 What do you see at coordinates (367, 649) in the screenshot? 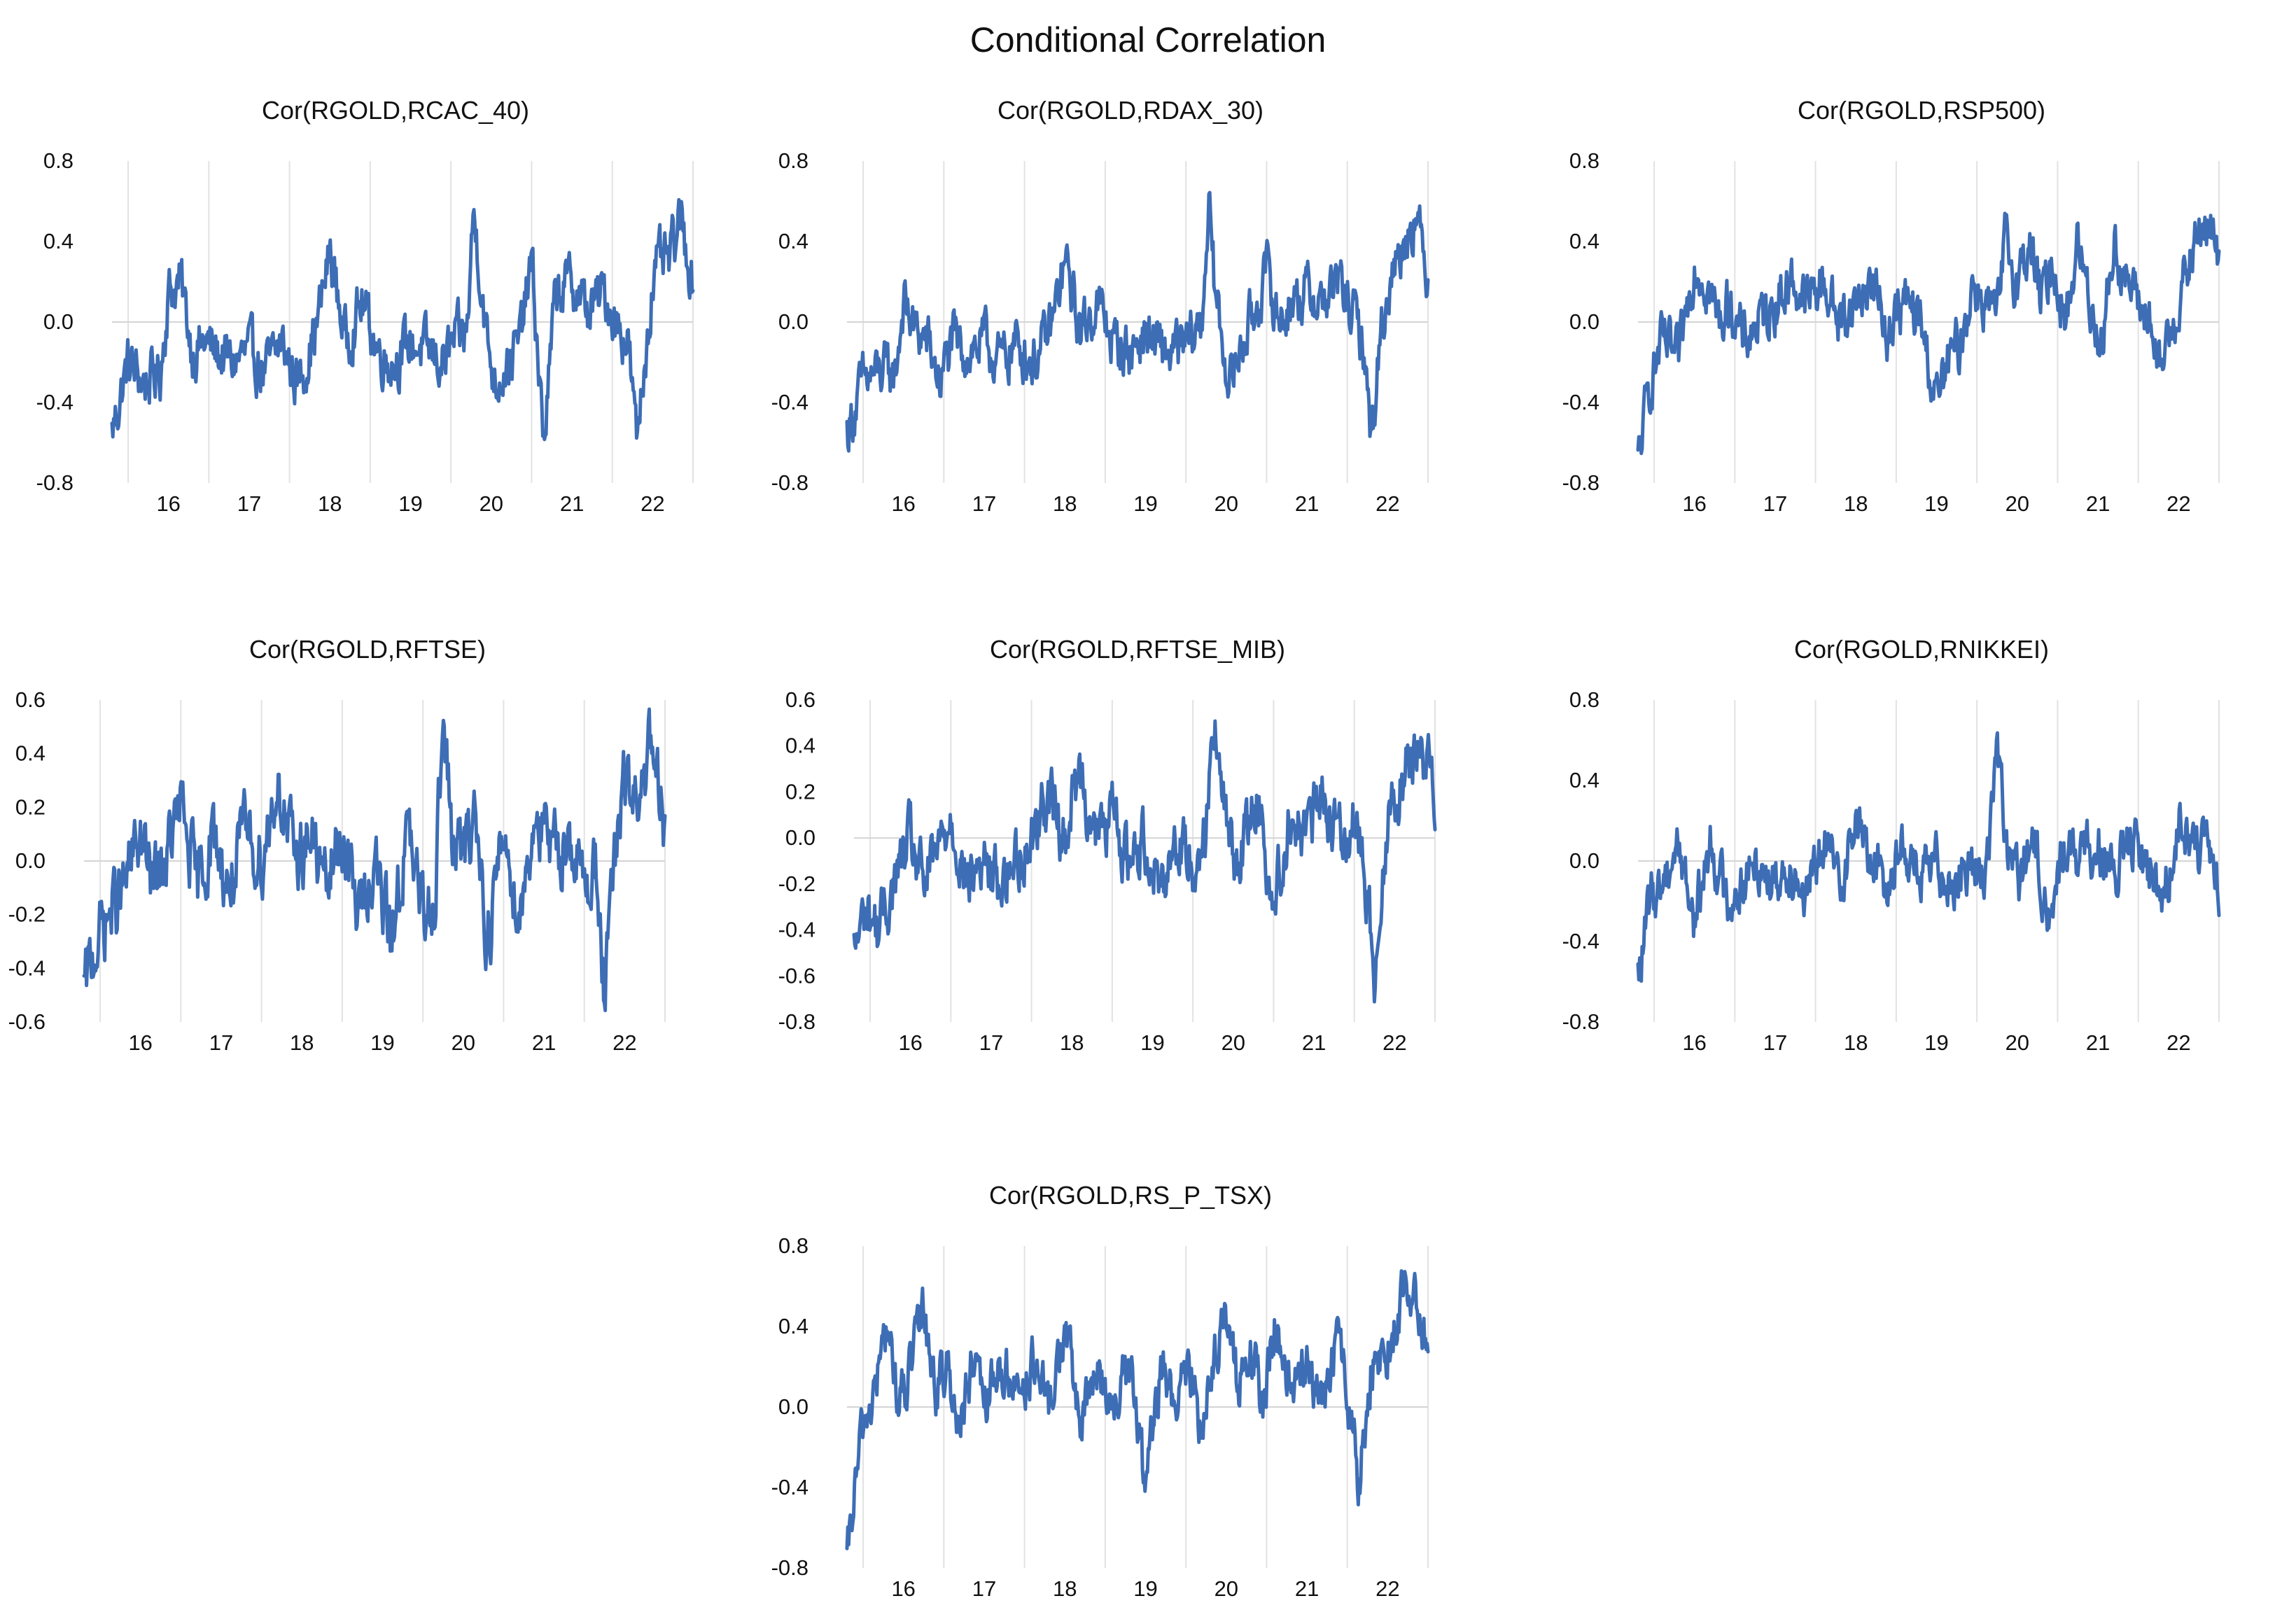
I see `chart-title: Cor(RGOLD,RFTSE)` at bounding box center [367, 649].